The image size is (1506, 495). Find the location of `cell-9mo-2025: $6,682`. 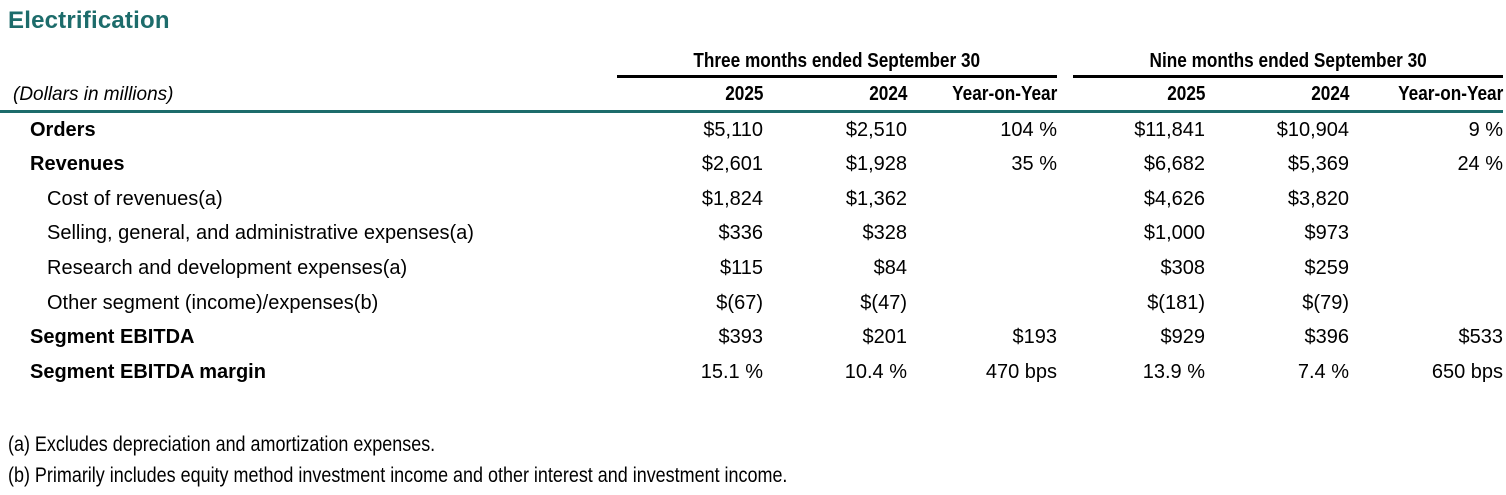

cell-9mo-2025: $6,682 is located at coordinates (1174, 164).